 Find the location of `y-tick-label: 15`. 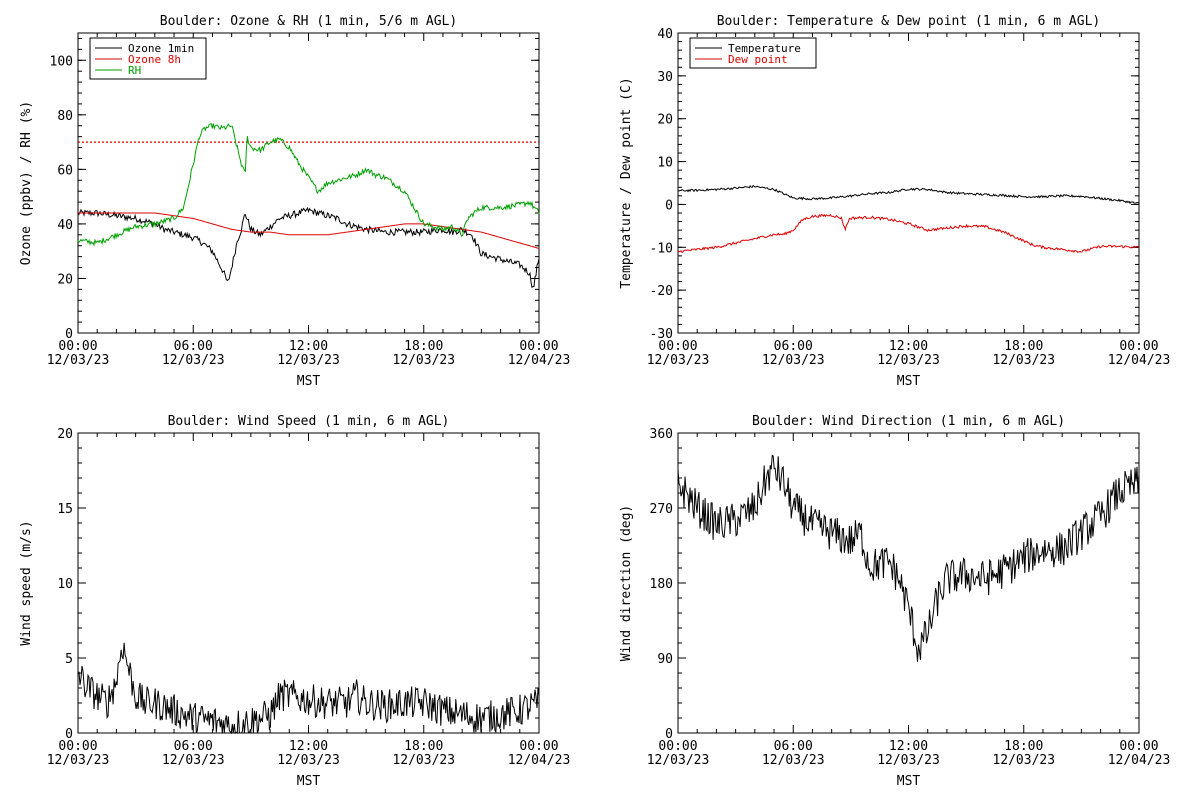

y-tick-label: 15 is located at coordinates (65, 509).